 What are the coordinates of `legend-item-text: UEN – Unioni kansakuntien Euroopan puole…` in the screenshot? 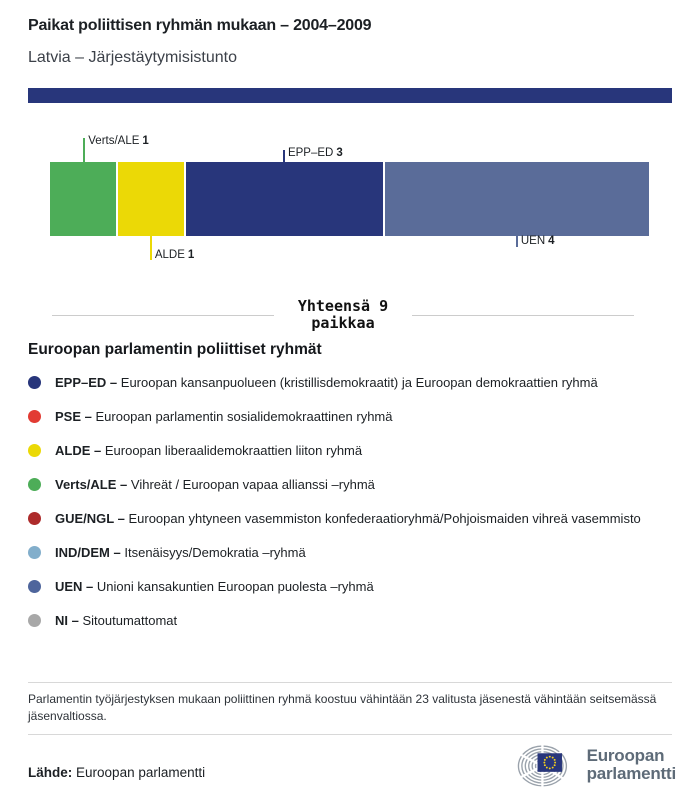 It's located at (214, 586).